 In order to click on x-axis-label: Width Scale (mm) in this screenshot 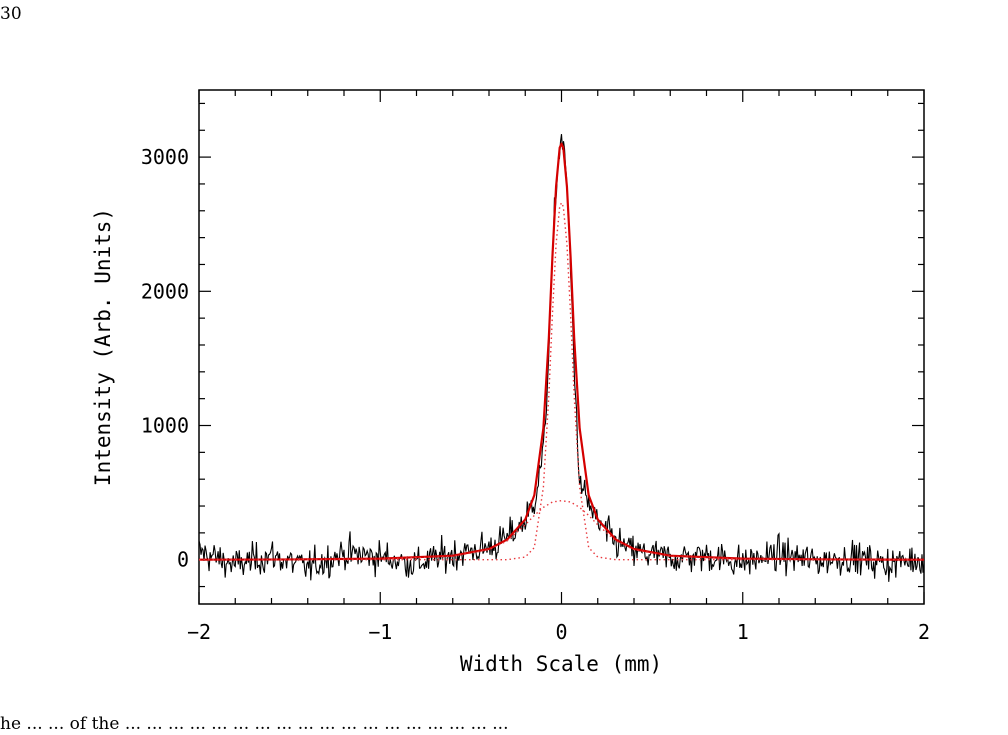, I will do `click(561, 664)`.